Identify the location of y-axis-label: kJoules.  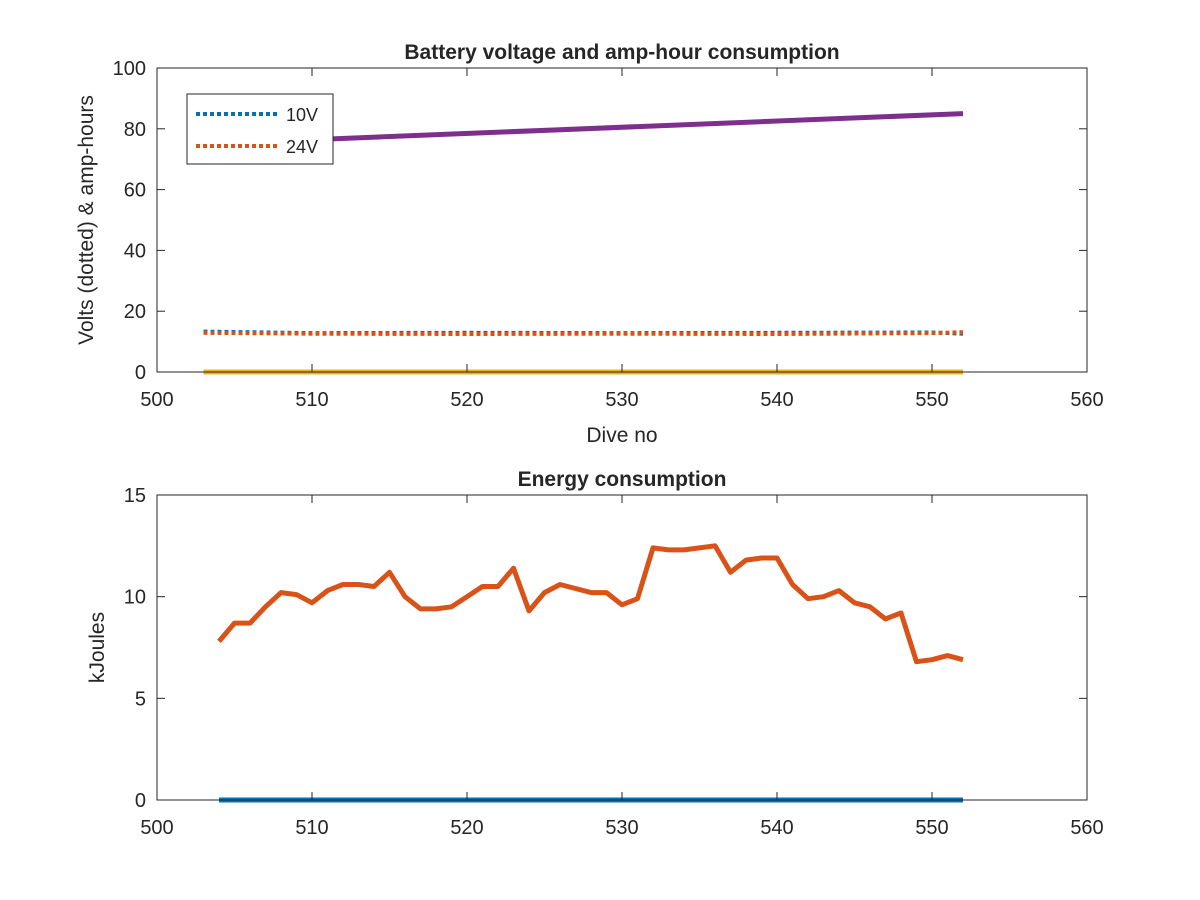
(97, 647).